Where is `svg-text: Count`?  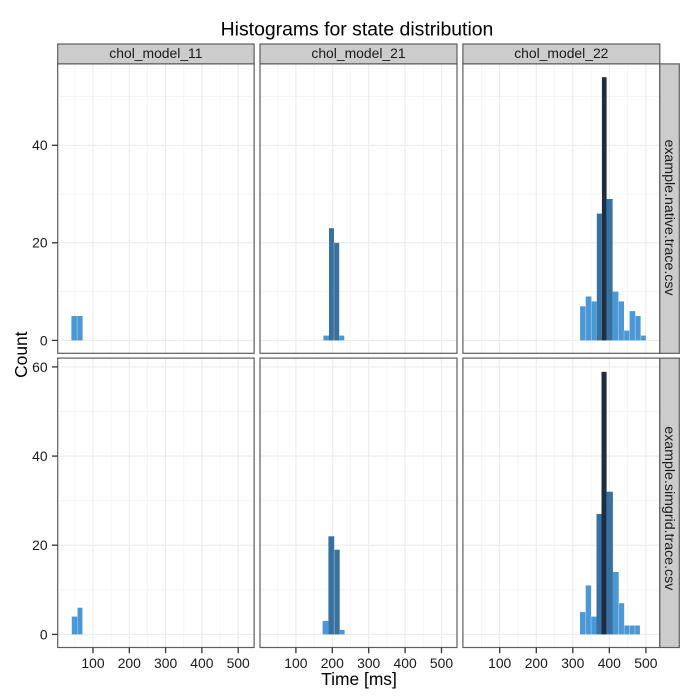
svg-text: Count is located at coordinates (21, 354).